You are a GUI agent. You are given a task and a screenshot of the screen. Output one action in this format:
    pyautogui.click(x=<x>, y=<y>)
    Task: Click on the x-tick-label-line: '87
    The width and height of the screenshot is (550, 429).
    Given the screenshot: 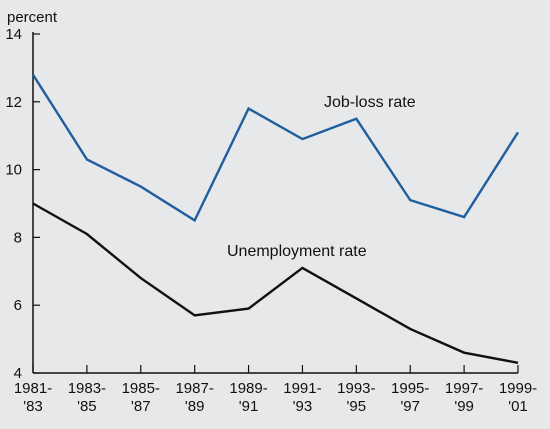 What is the action you would take?
    pyautogui.click(x=141, y=406)
    